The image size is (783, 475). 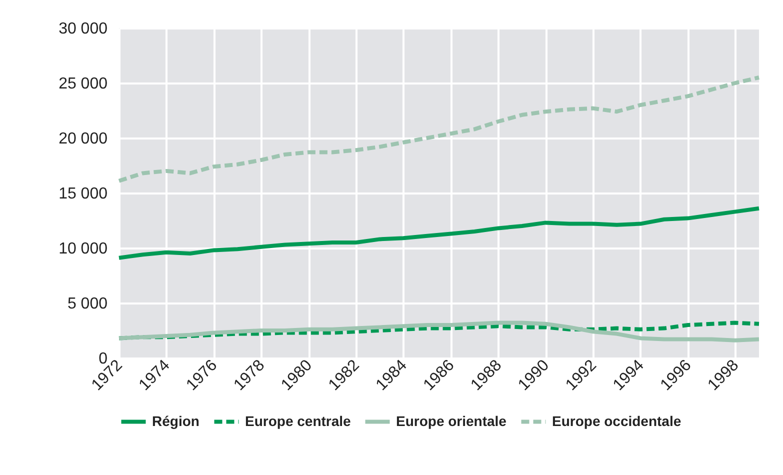 I want to click on legend-label: Europe orientale, so click(x=451, y=420).